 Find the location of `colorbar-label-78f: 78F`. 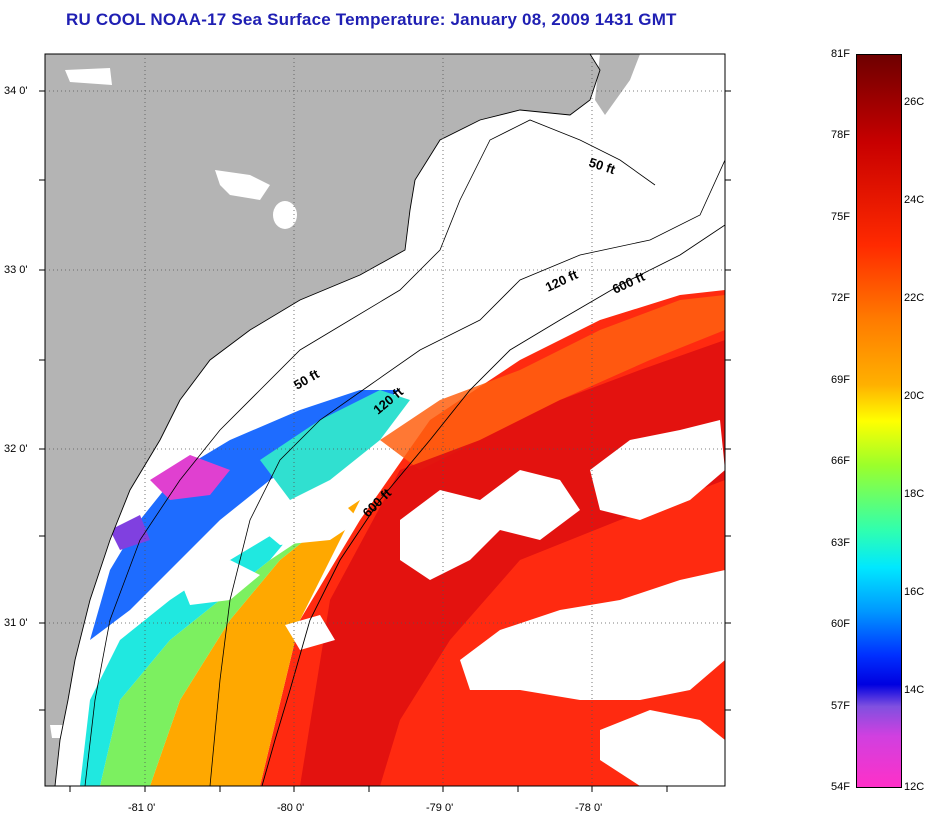

colorbar-label-78f: 78F is located at coordinates (840, 135).